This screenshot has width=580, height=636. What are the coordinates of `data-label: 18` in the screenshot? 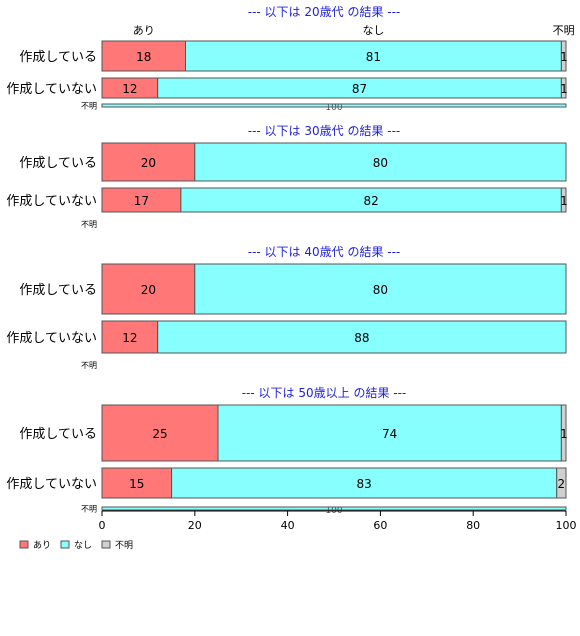 It's located at (143, 57).